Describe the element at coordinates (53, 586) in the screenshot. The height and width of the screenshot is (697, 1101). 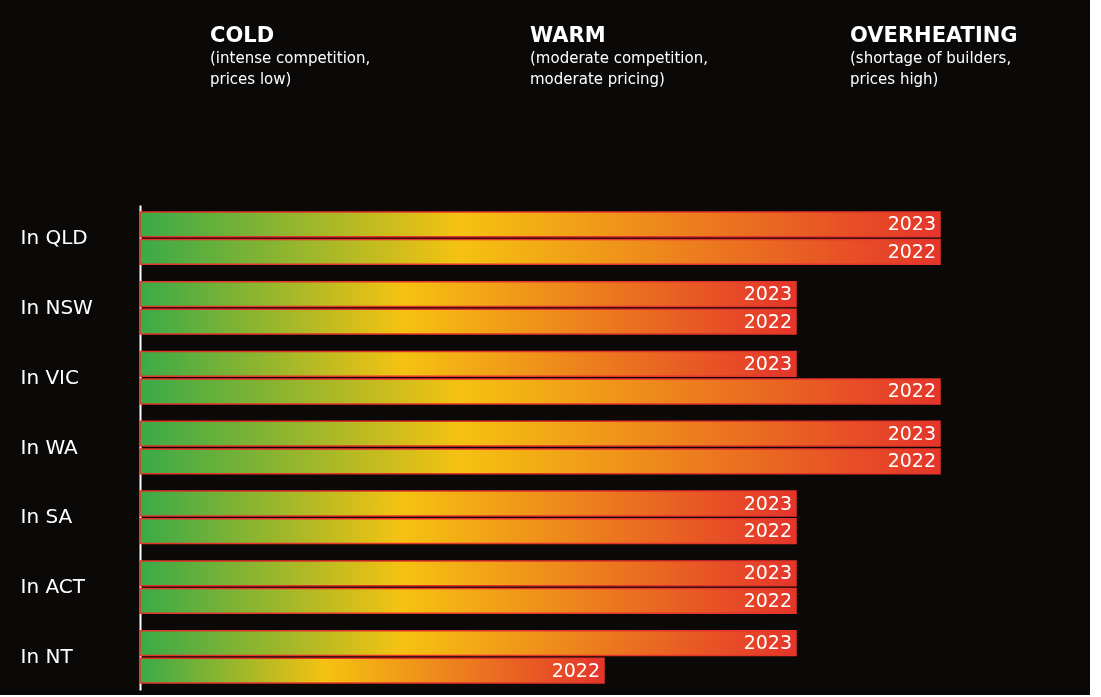
I see `y-tick-label: In ACT` at that location.